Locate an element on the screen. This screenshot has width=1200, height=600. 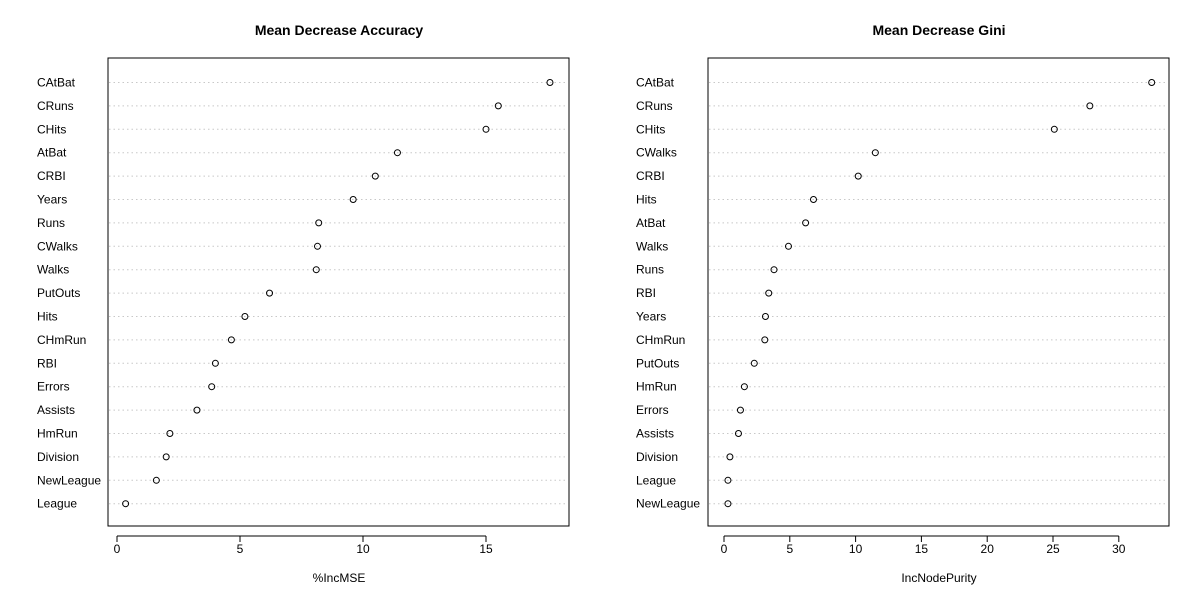
x-tick-label: 20 is located at coordinates (988, 549).